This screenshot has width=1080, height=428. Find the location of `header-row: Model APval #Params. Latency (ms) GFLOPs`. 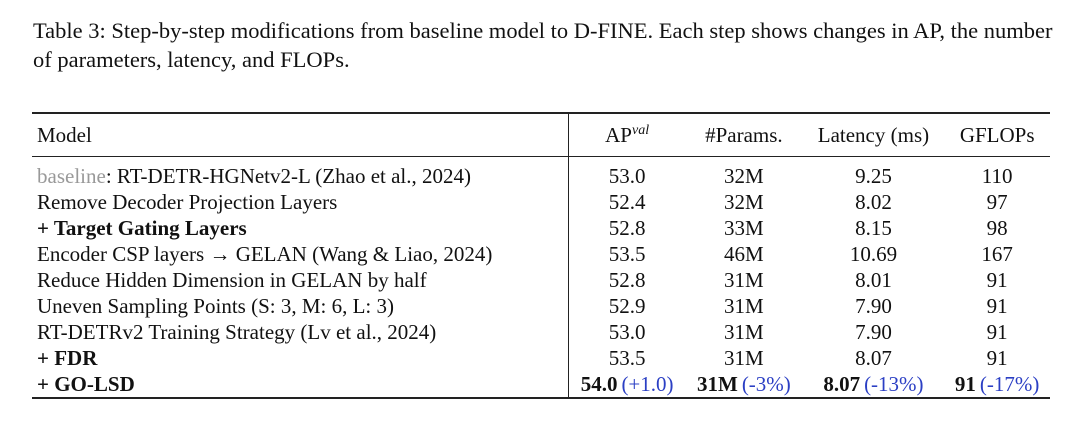

header-row: Model APval #Params. Latency (ms) GFLOPs is located at coordinates (541, 135).